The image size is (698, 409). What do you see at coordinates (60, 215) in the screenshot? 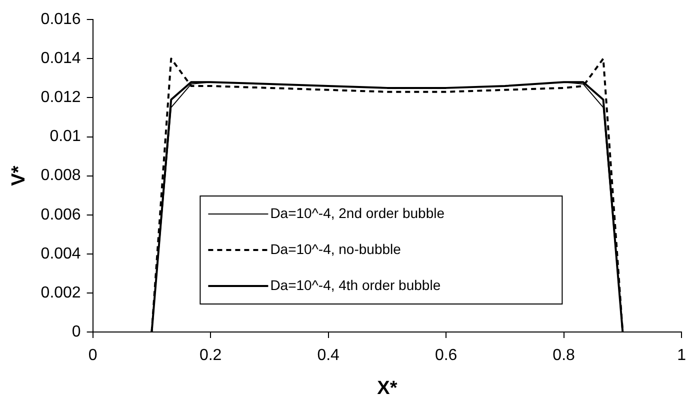
I see `y-tick-label: 0.006` at bounding box center [60, 215].